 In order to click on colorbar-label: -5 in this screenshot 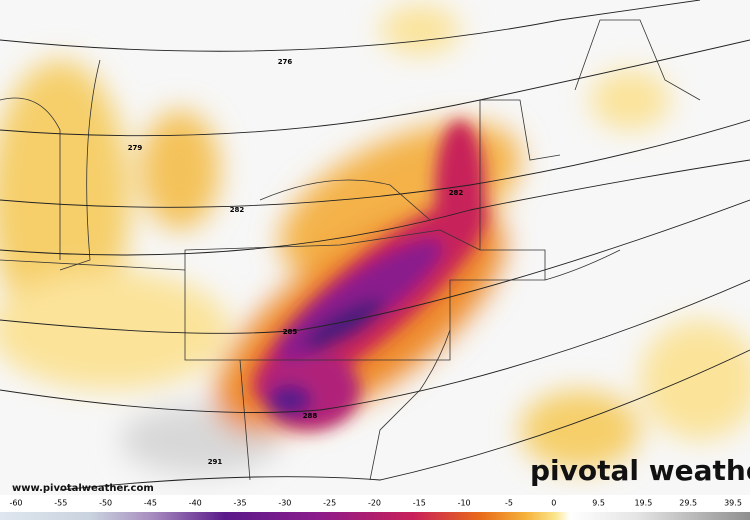, I will do `click(509, 503)`.